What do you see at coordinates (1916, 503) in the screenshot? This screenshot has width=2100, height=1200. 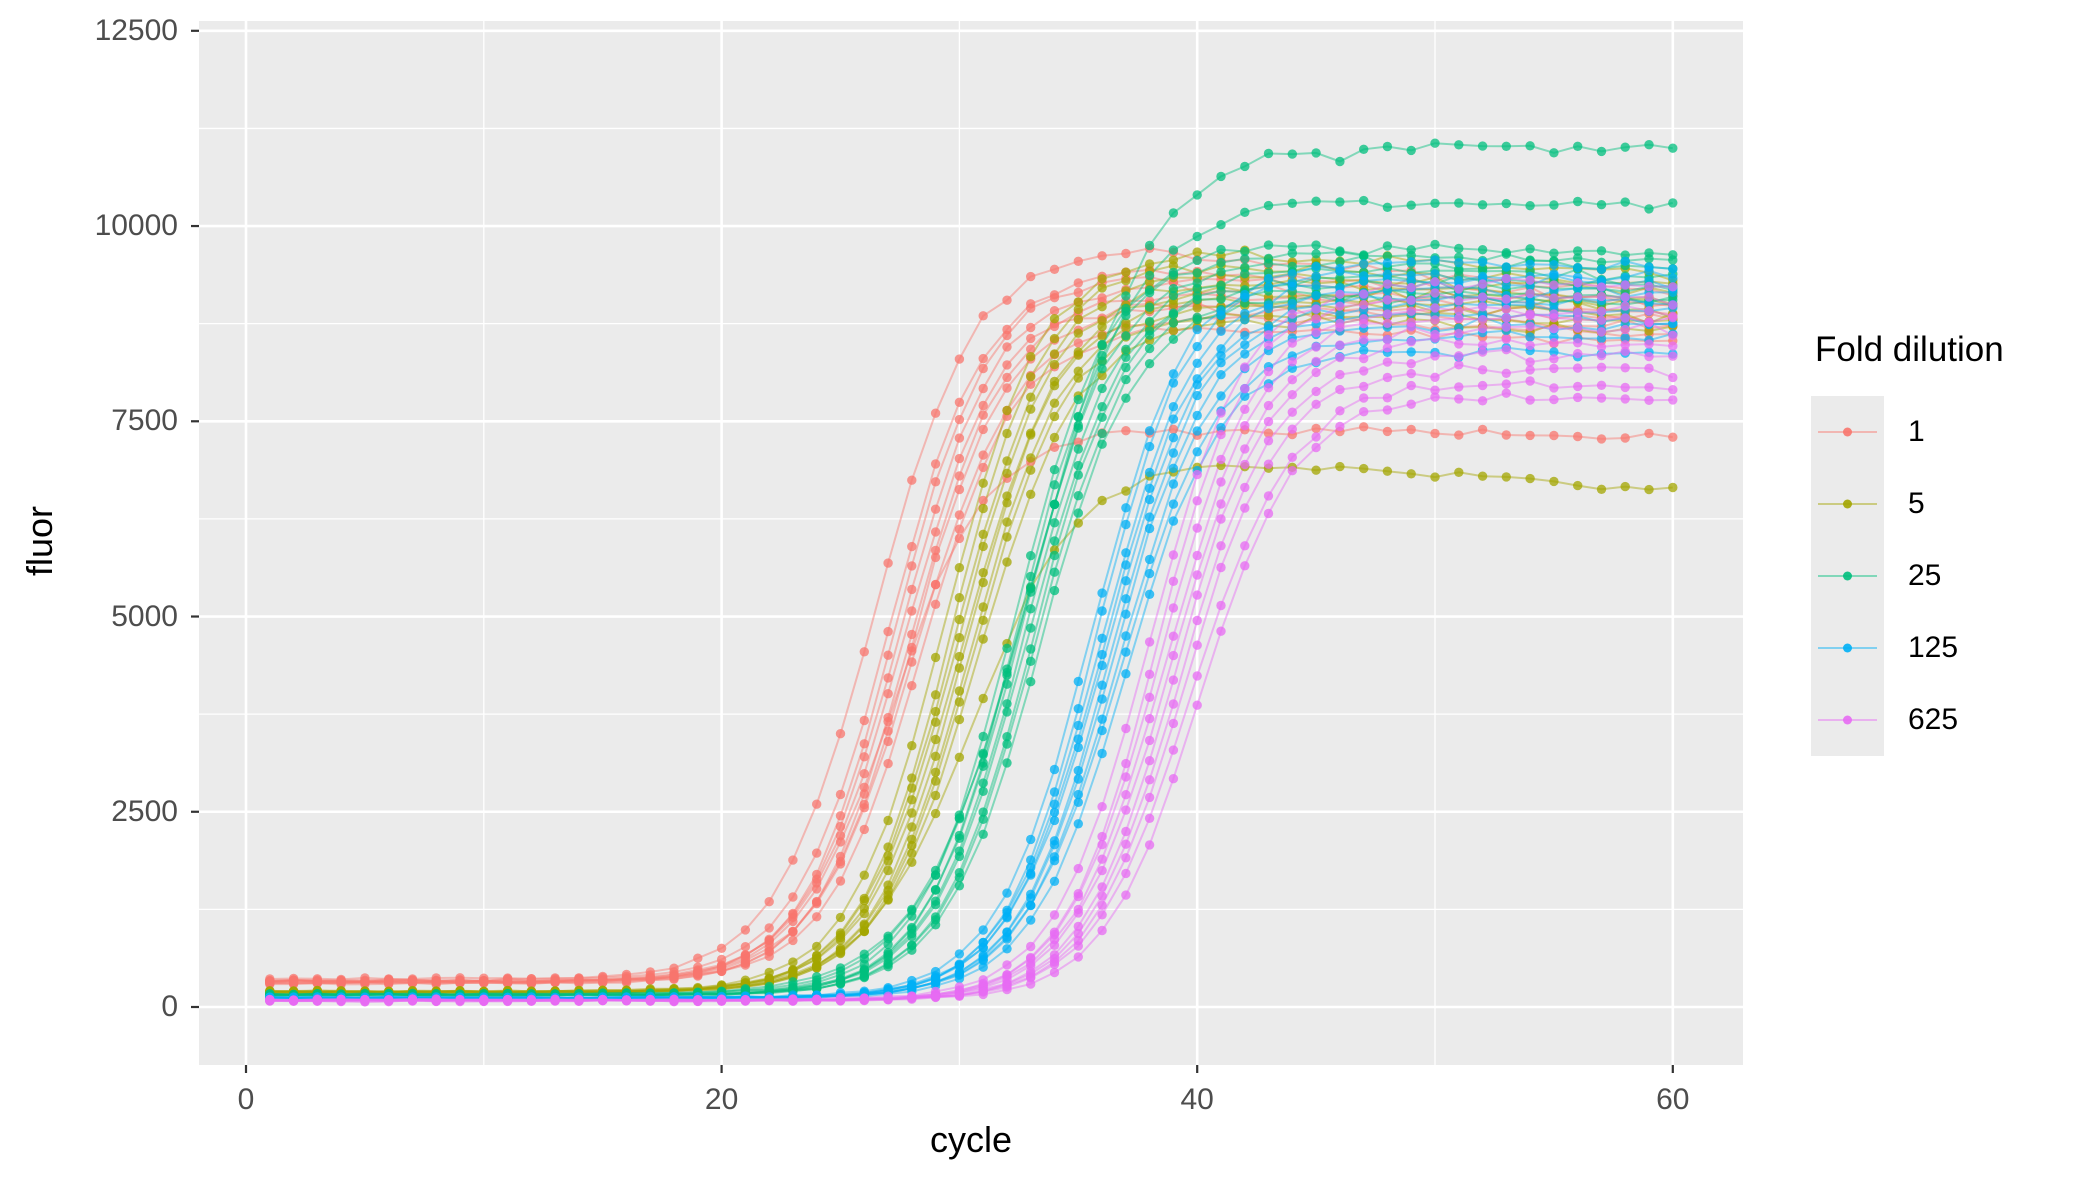 I see `legend-entry-label: 5` at bounding box center [1916, 503].